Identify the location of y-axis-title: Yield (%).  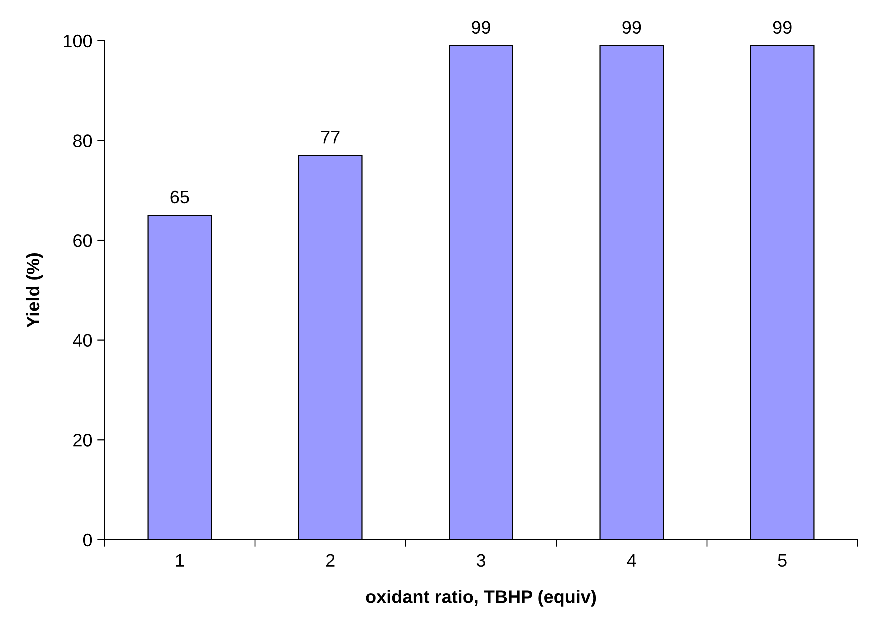
(35, 291).